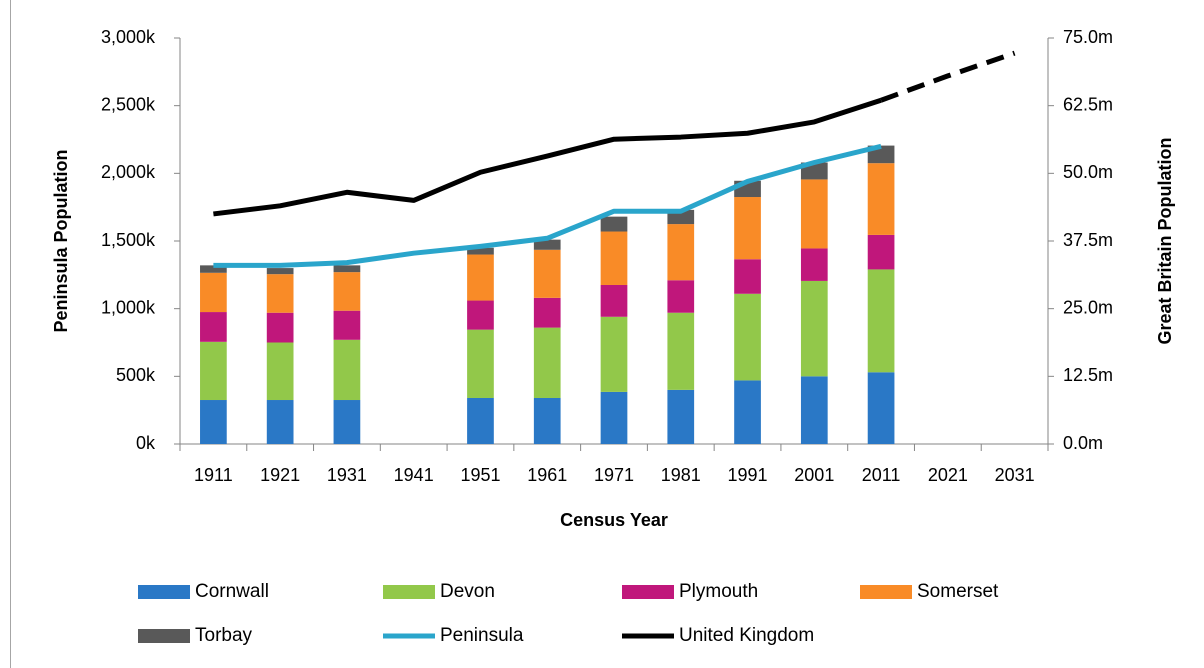 Image resolution: width=1204 pixels, height=668 pixels. What do you see at coordinates (1088, 307) in the screenshot?
I see `y2-tick-label: 25.0m` at bounding box center [1088, 307].